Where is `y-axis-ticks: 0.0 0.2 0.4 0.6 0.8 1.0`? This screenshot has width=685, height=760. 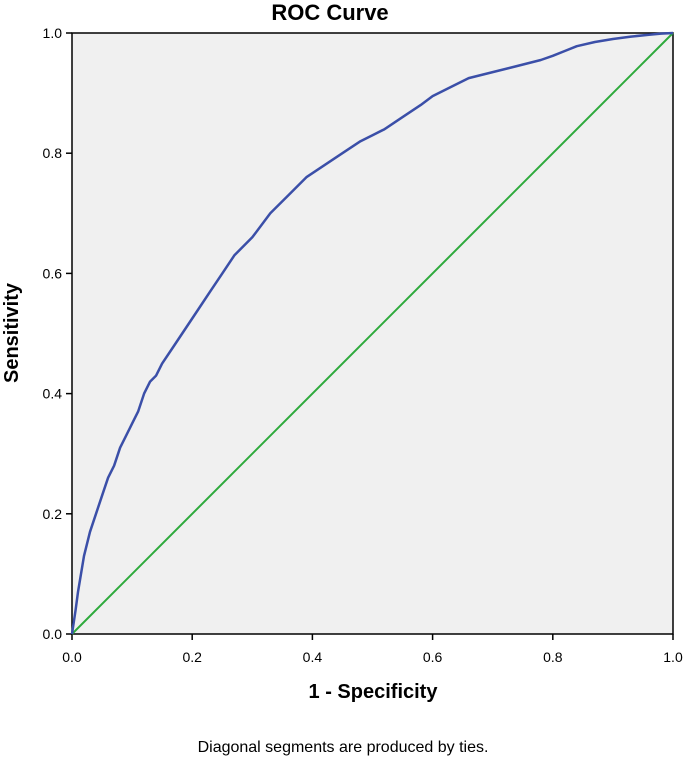
y-axis-ticks: 0.0 0.2 0.4 0.6 0.8 1.0 is located at coordinates (57, 333).